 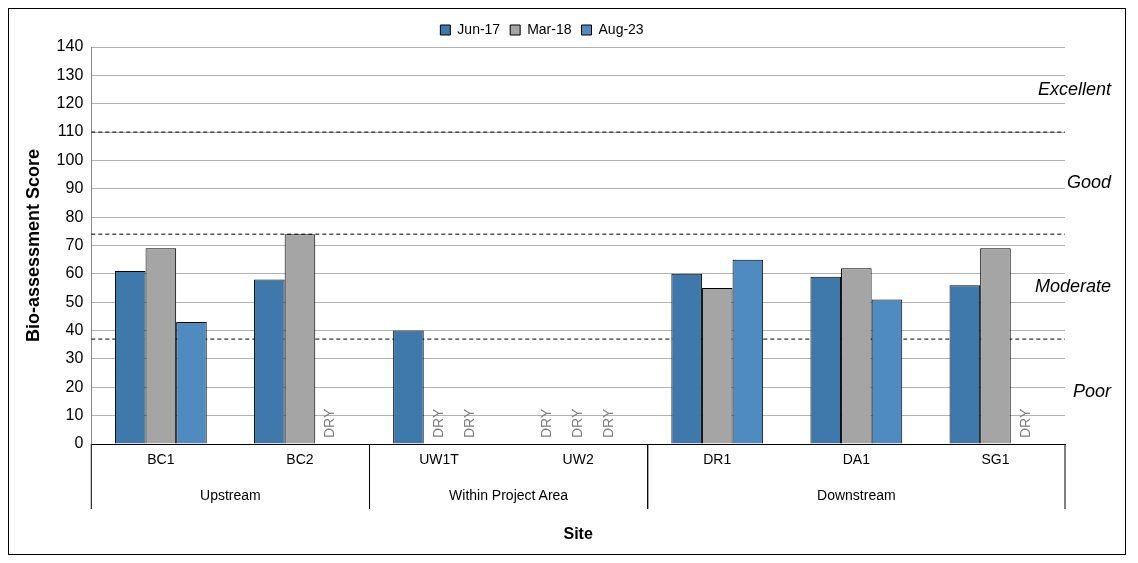 I want to click on y-tick-label: 70, so click(x=74, y=244).